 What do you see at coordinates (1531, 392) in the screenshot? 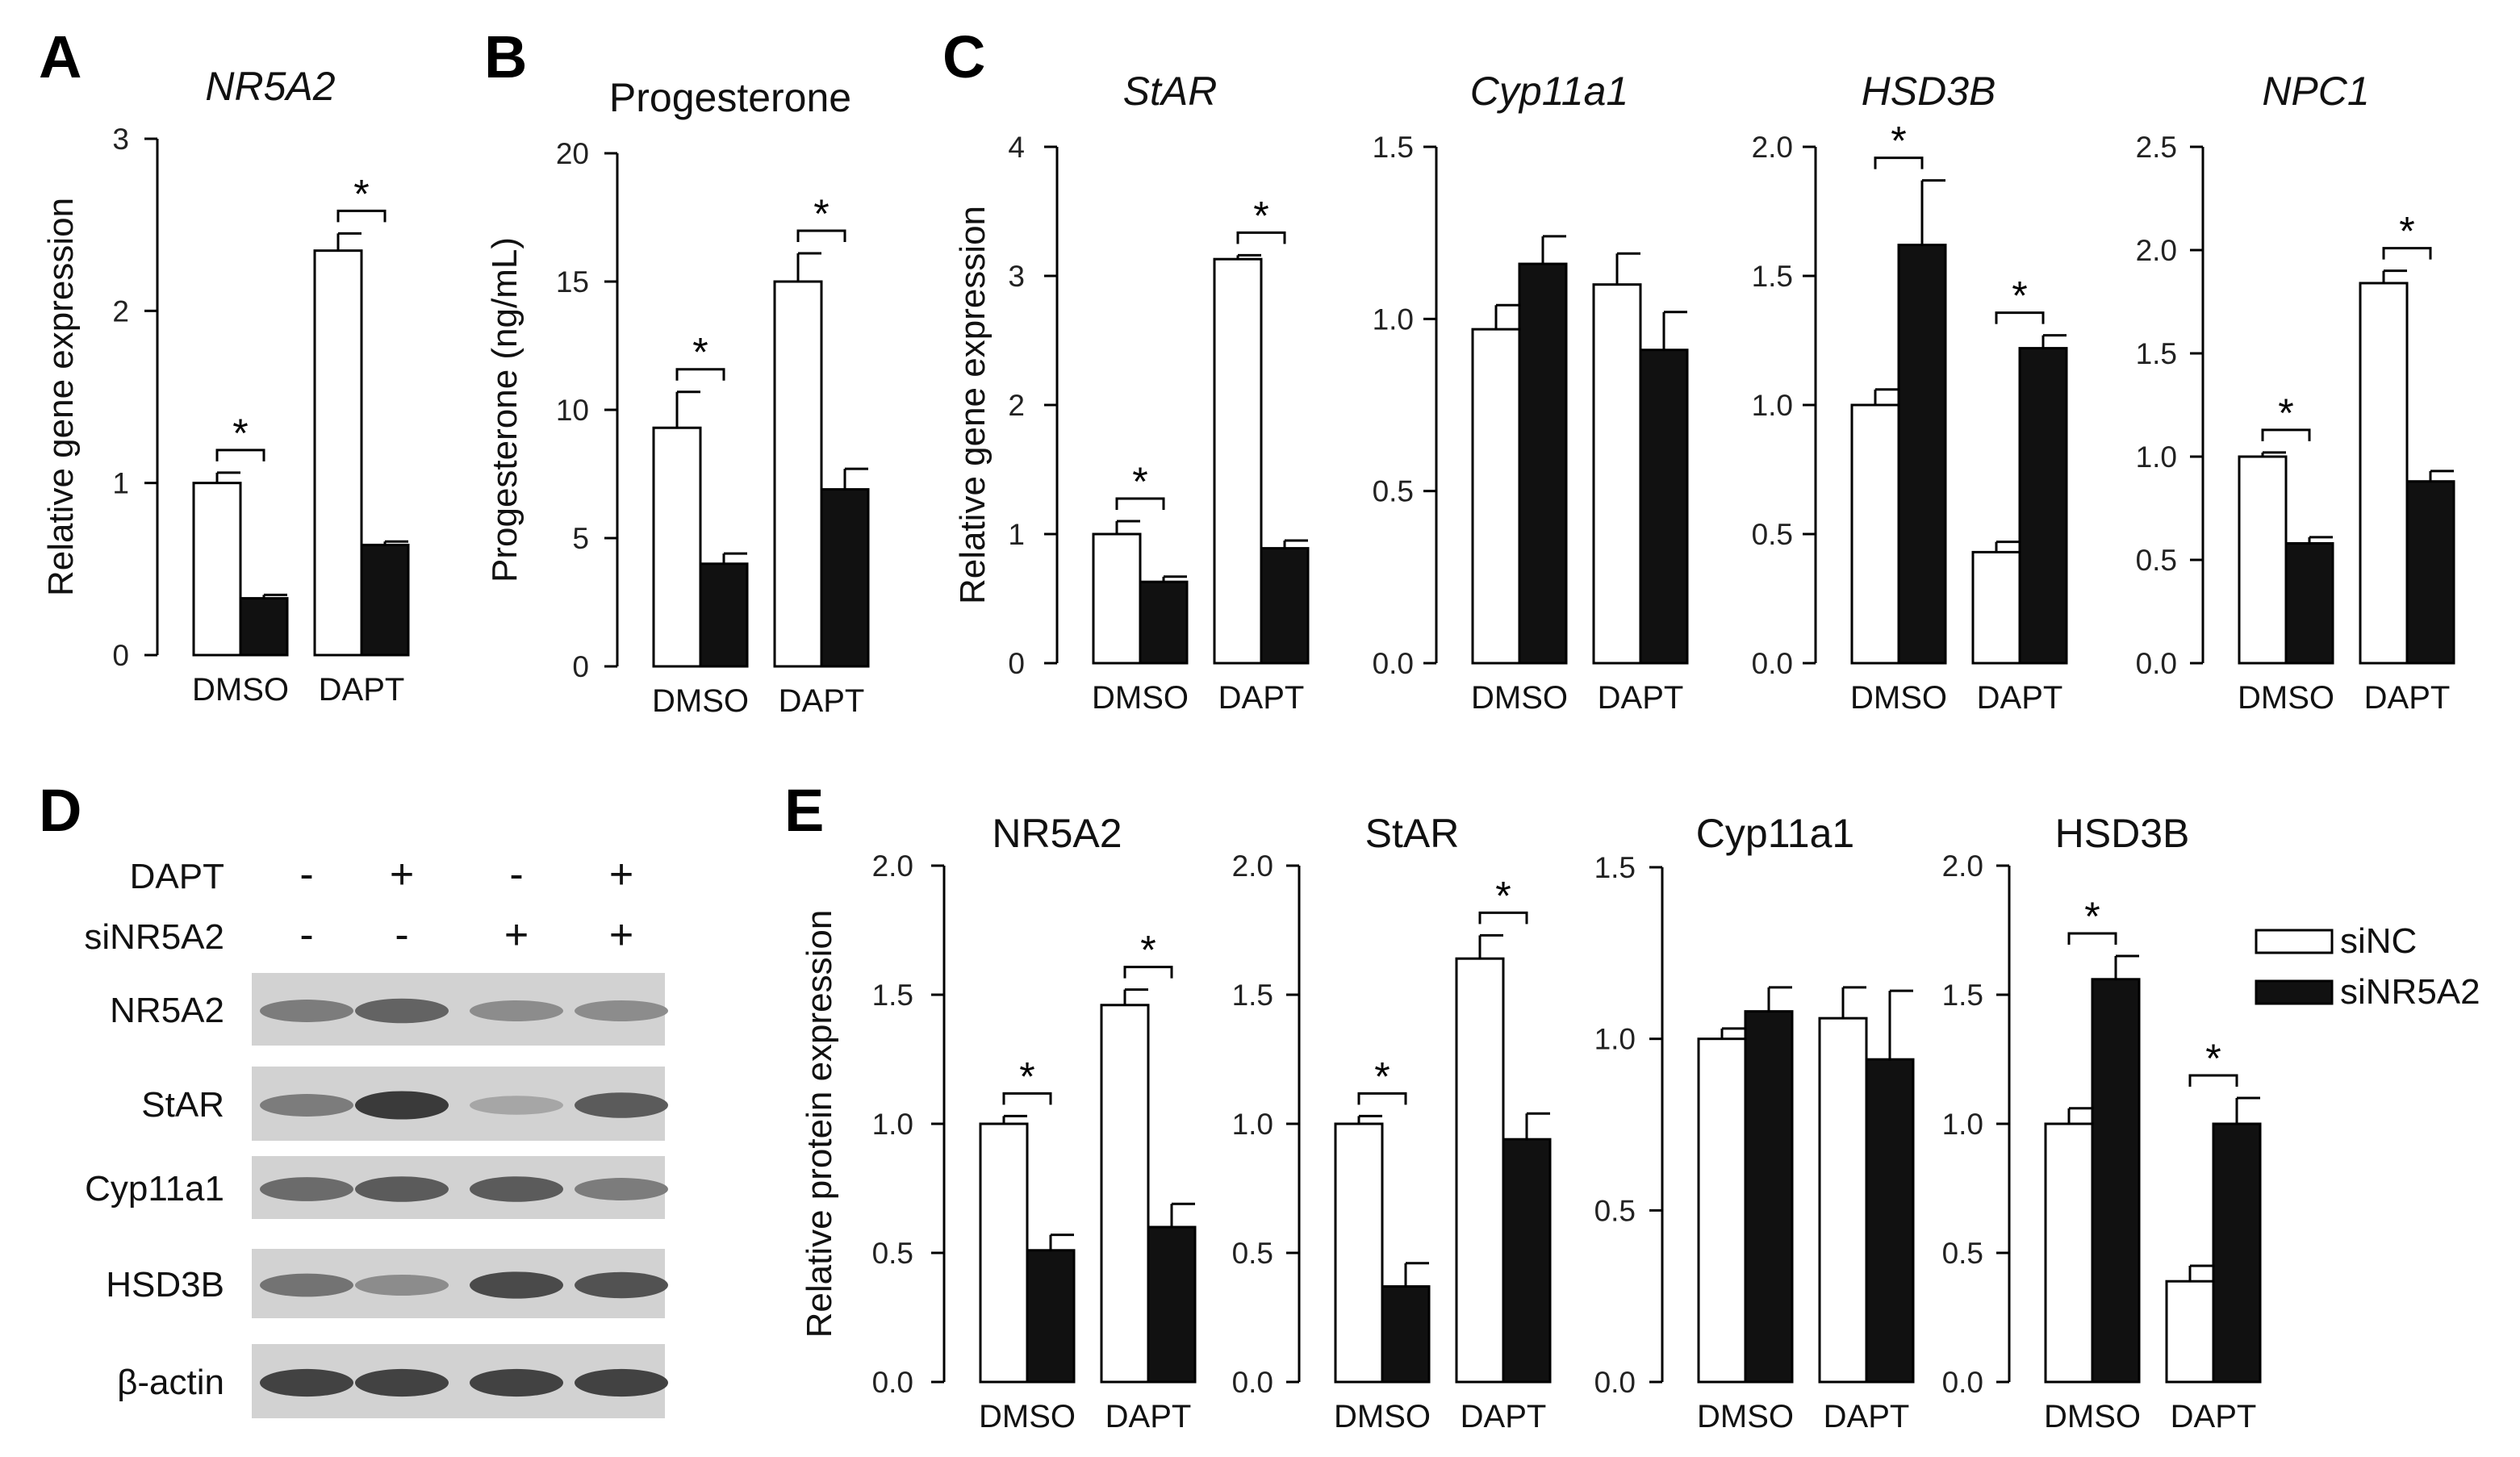
I see `chart-4: Cyp11a1 0.0 0.5 1.0 1.5 DMSO DAPT` at bounding box center [1531, 392].